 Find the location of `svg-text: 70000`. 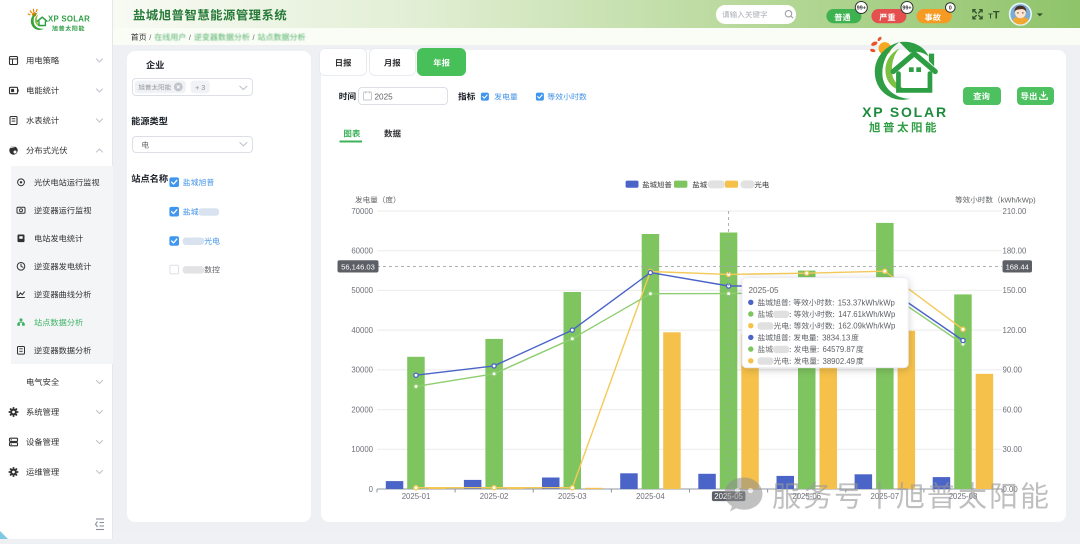

svg-text: 70000 is located at coordinates (362, 211).